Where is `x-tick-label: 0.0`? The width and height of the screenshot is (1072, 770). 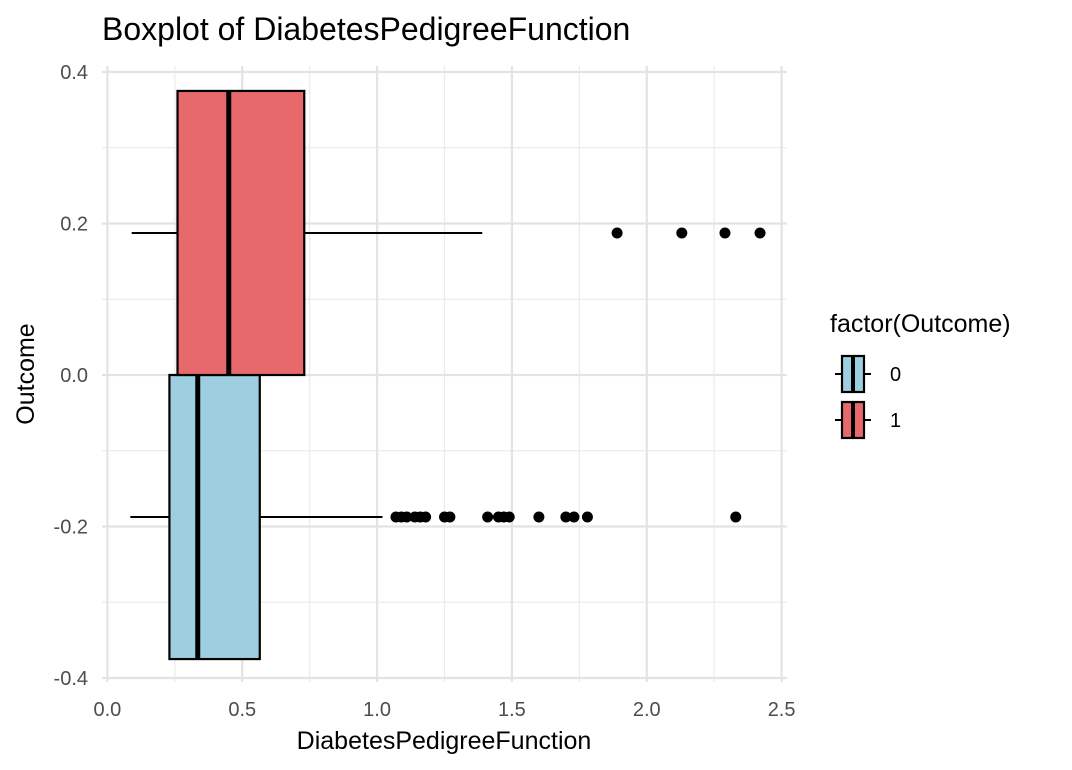
x-tick-label: 0.0 is located at coordinates (107, 710).